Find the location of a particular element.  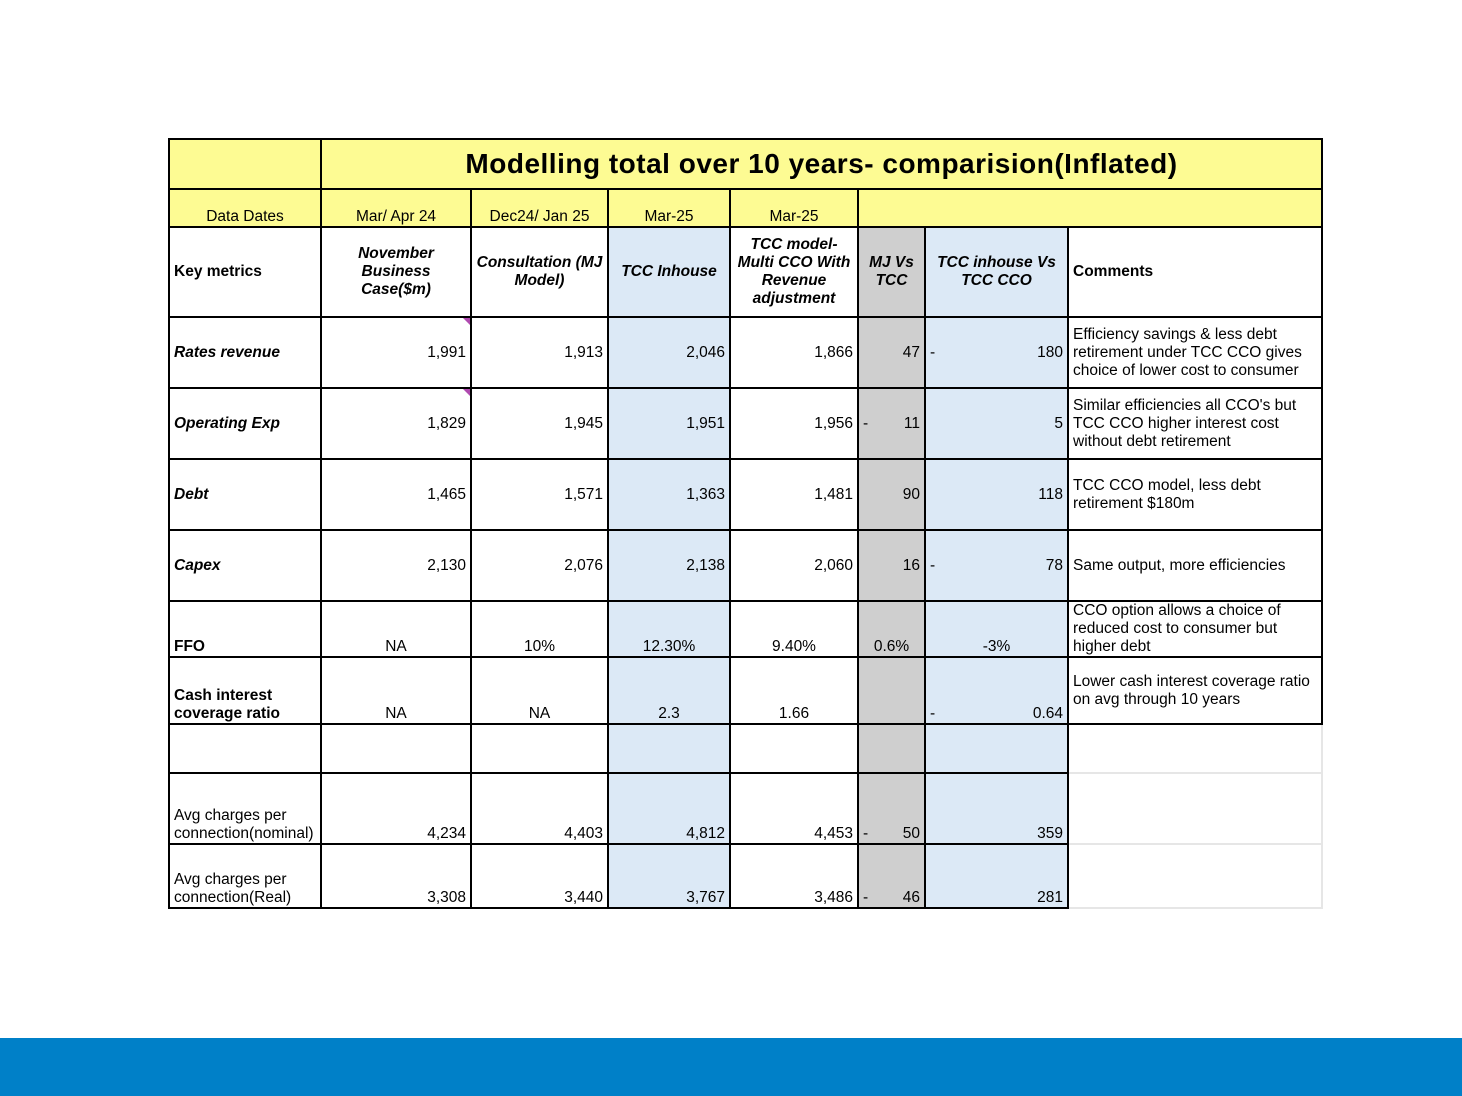

header-comments: Comments is located at coordinates (1195, 272).